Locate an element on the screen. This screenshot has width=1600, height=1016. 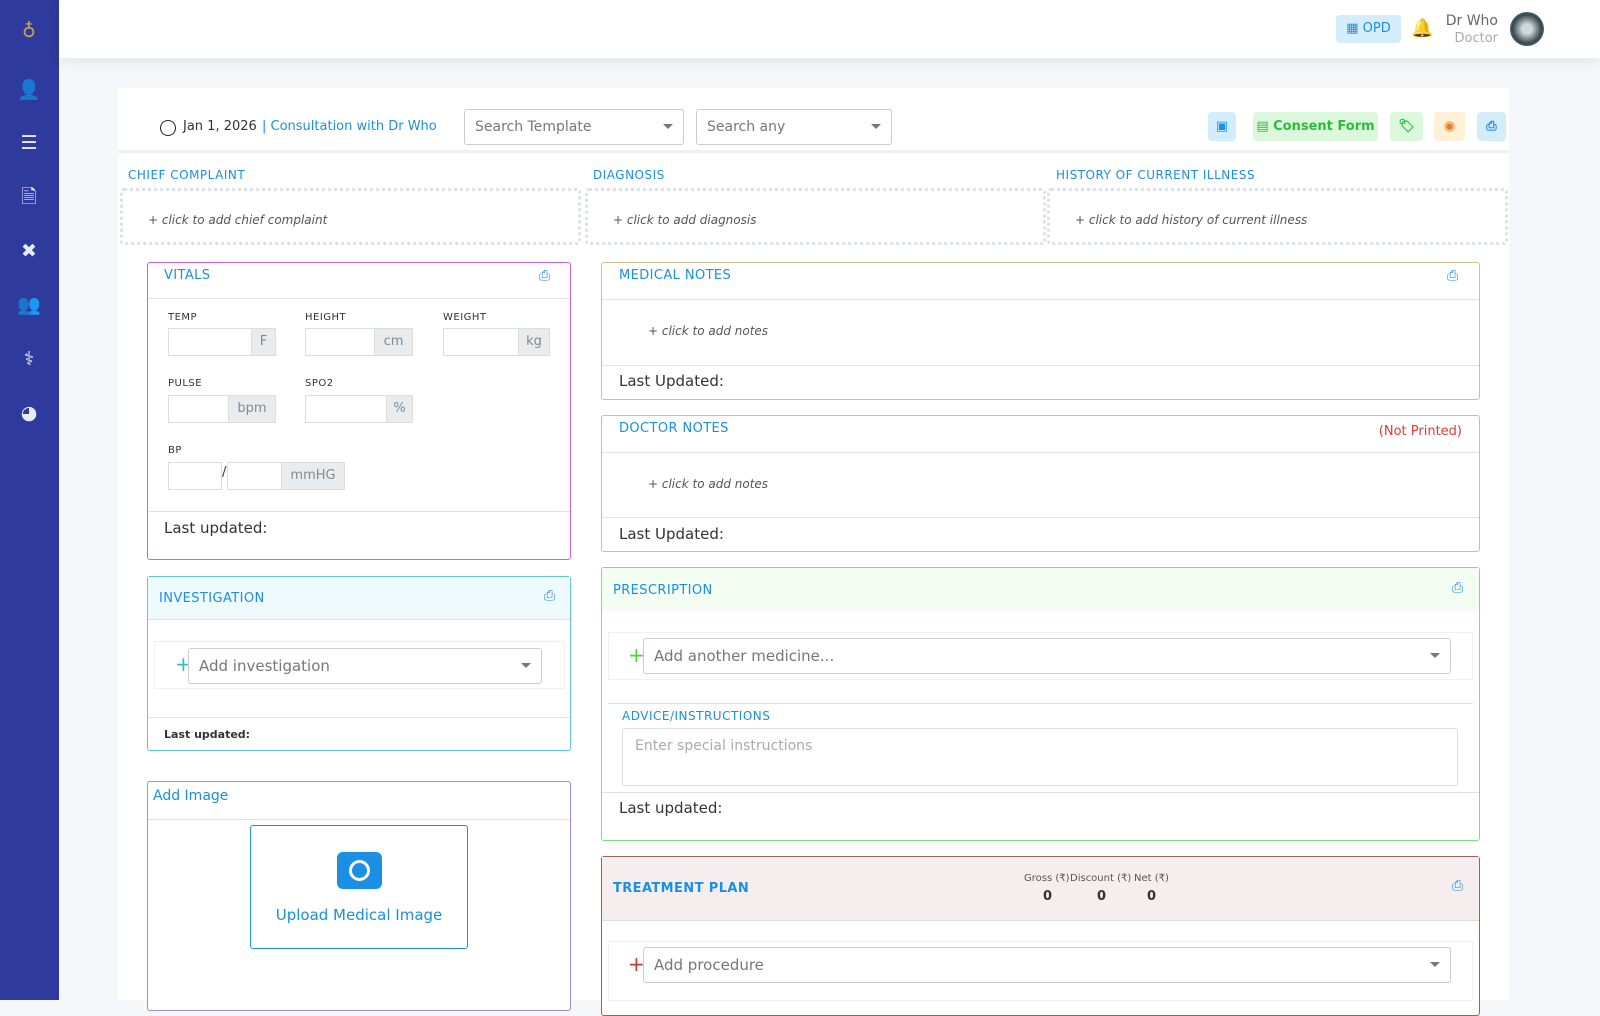
medicine-row is located at coordinates (1040, 656).